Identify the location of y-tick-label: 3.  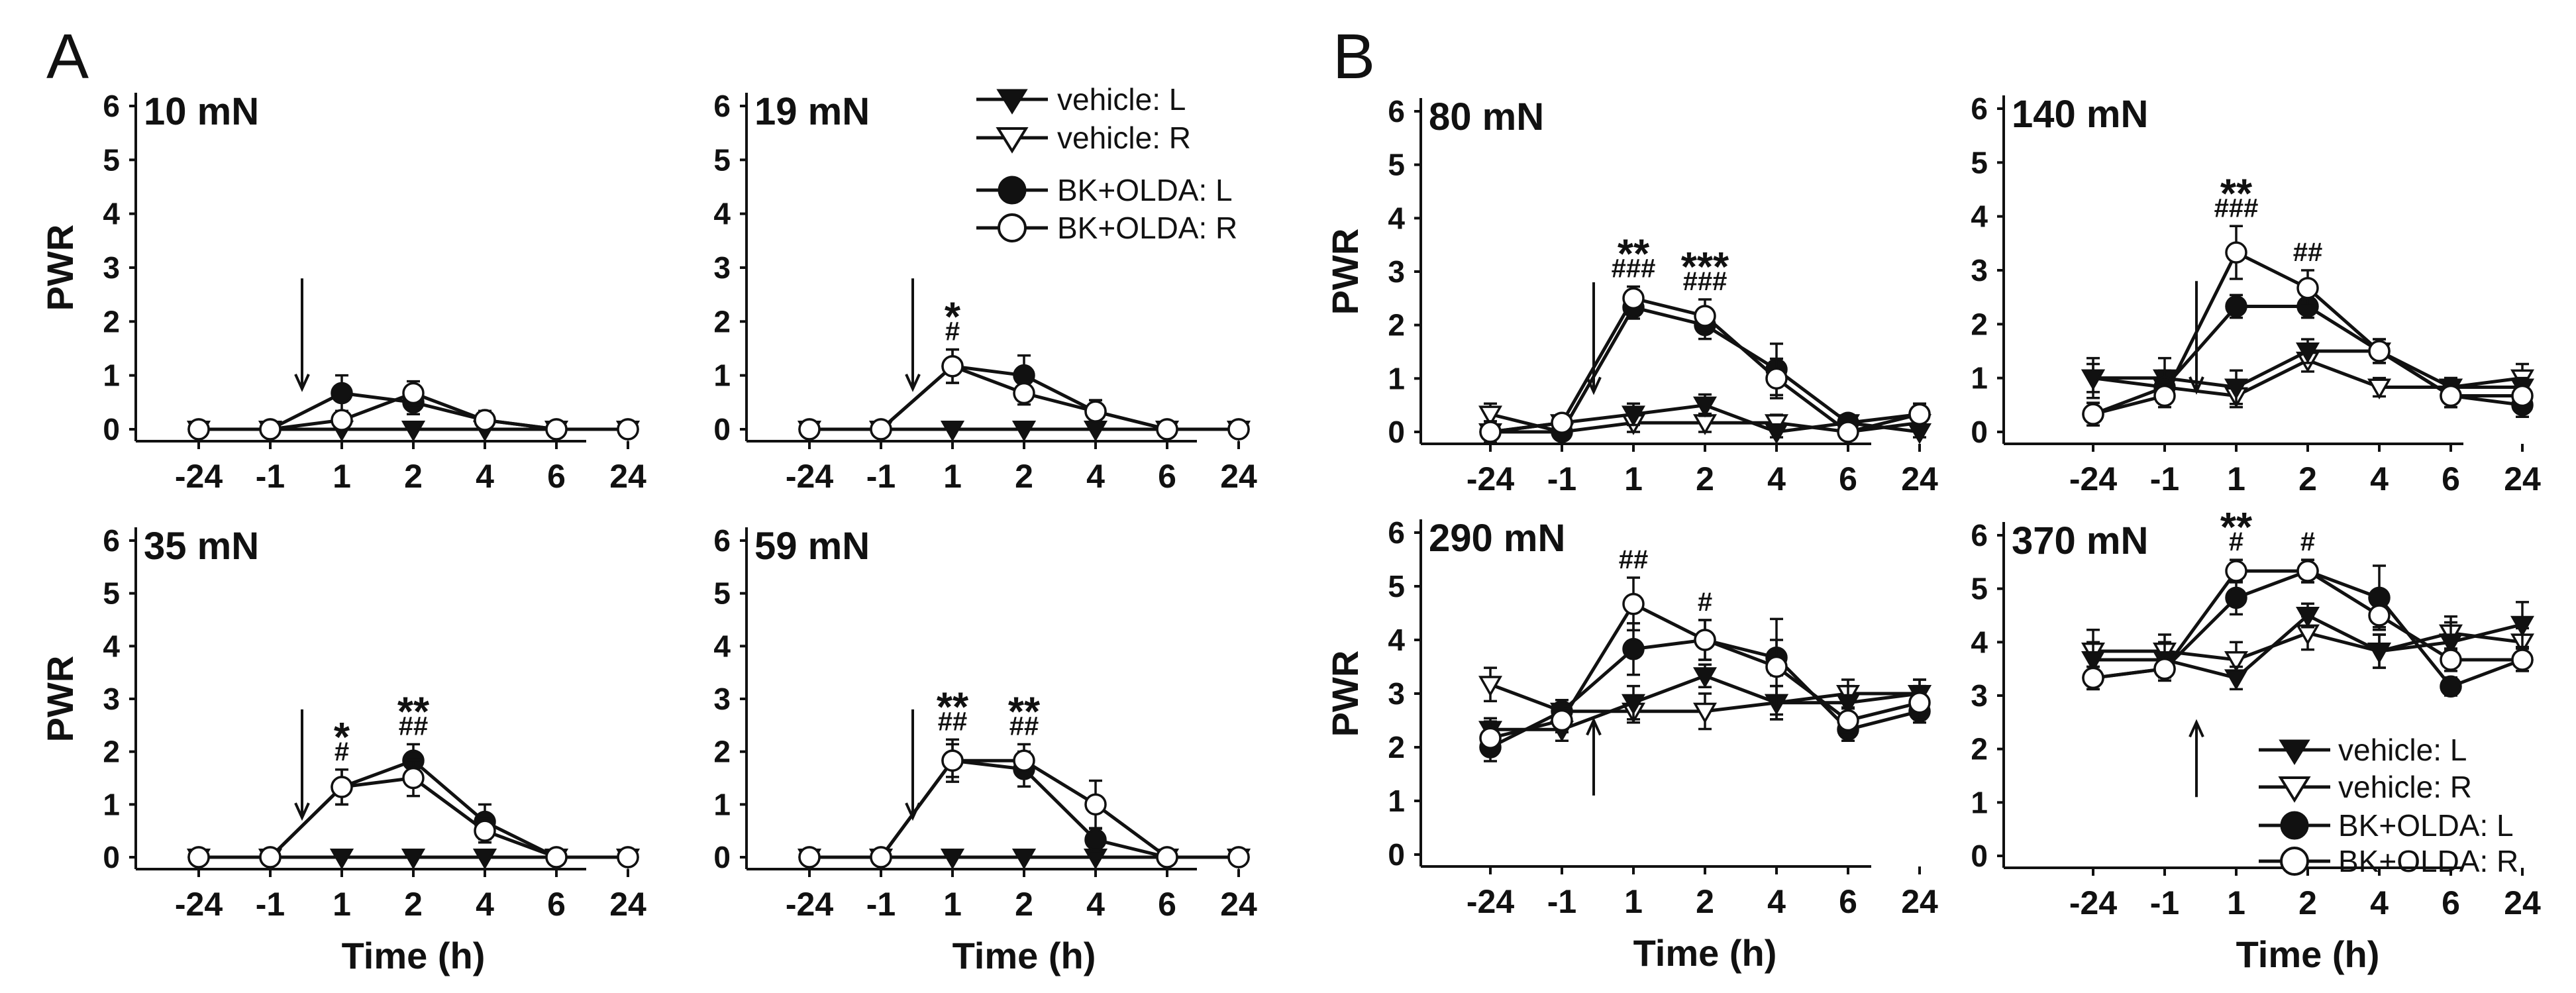
(722, 699).